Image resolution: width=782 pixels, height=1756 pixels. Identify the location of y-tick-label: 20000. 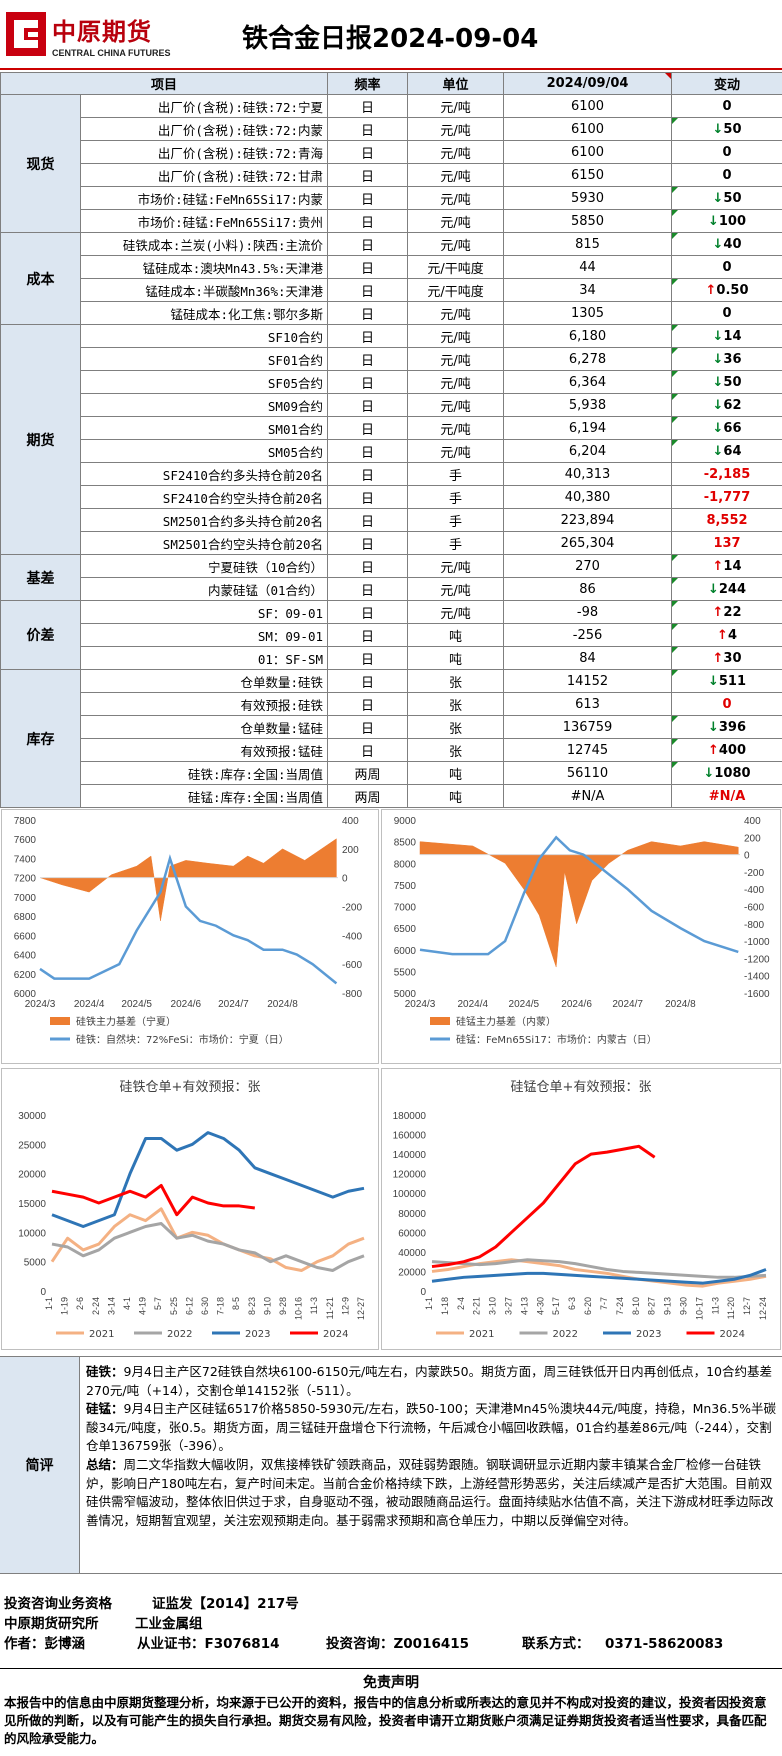
(32, 1175).